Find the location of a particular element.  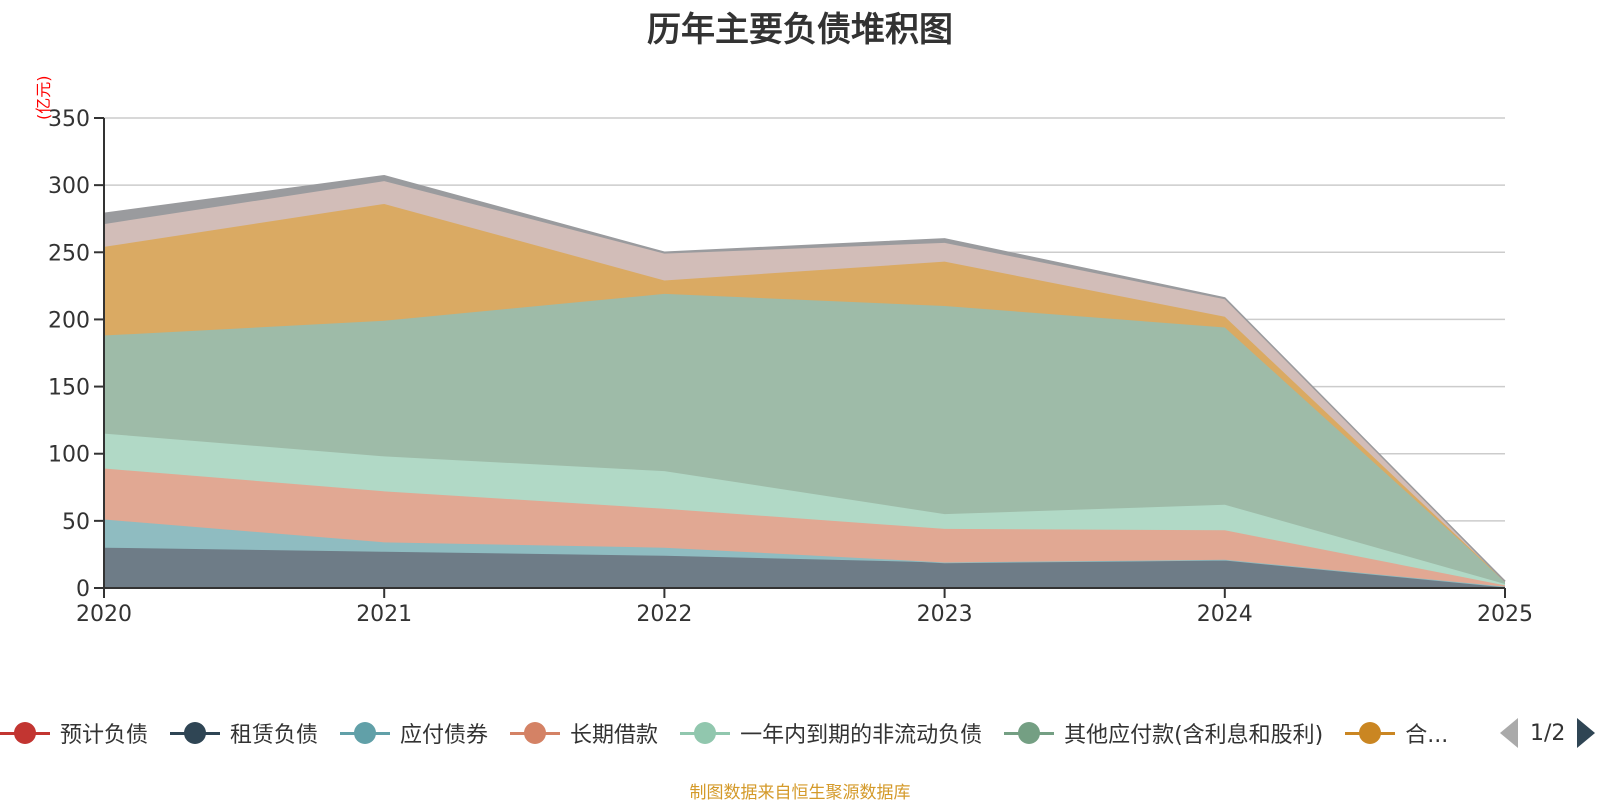

x-tick-label: 2020 is located at coordinates (104, 614).